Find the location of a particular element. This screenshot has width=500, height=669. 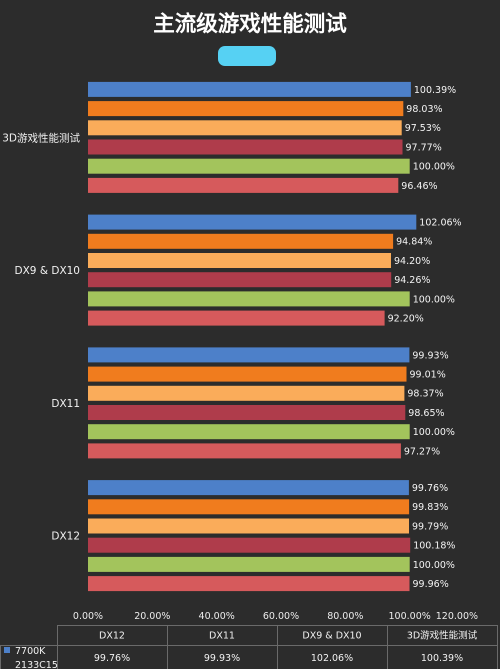

data-label: 99.79% is located at coordinates (430, 526).